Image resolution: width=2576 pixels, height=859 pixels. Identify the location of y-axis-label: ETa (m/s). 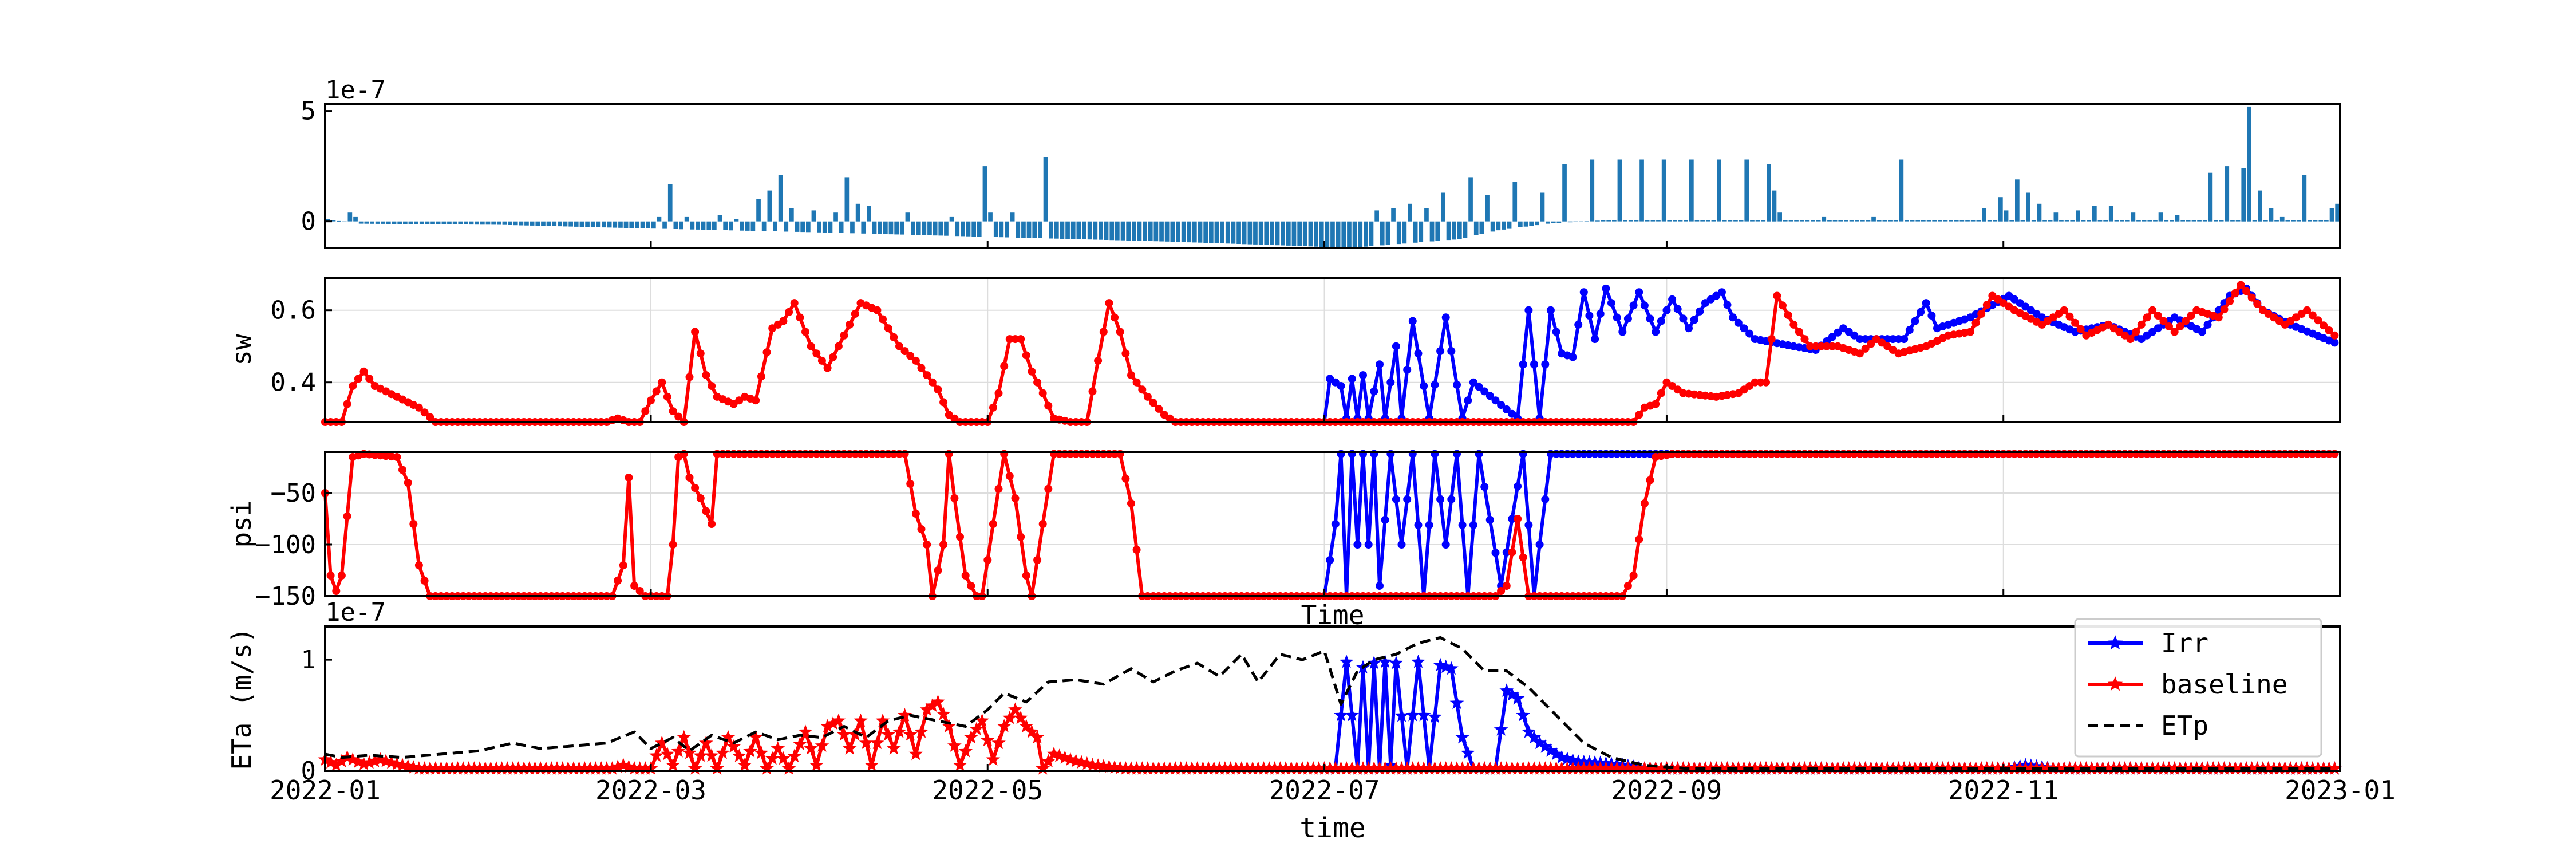
(241, 698).